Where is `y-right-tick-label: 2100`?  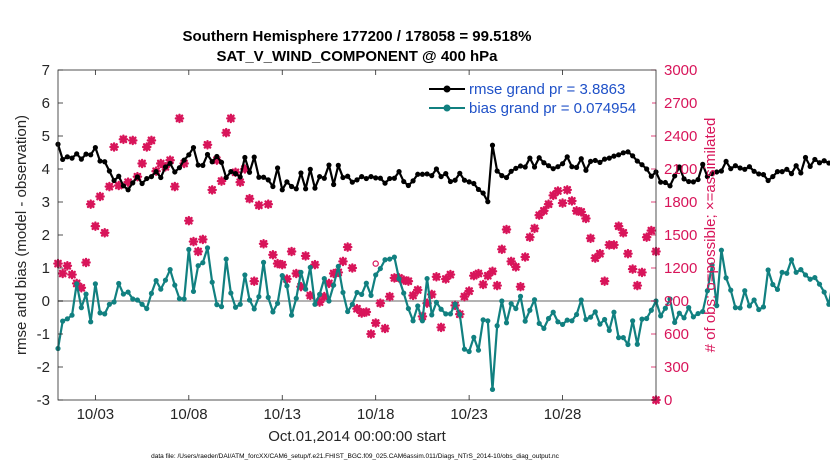 y-right-tick-label: 2100 is located at coordinates (680, 169).